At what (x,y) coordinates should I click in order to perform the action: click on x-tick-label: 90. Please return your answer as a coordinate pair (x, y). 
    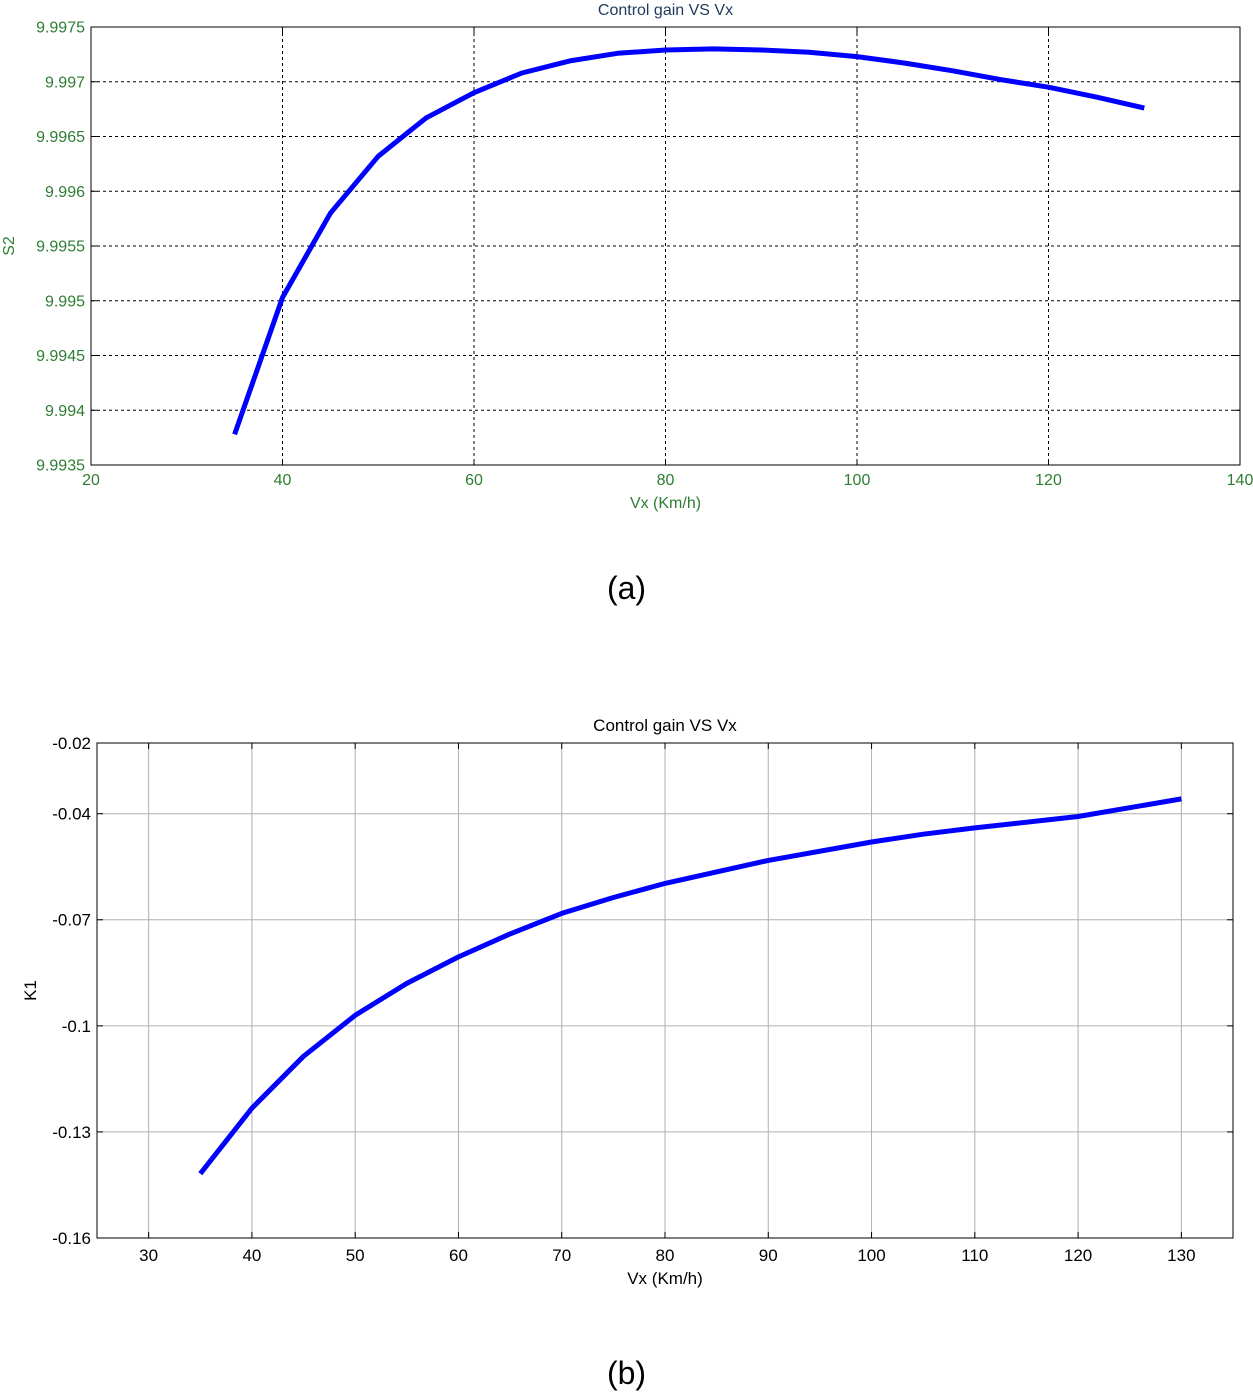
    Looking at the image, I should click on (768, 1255).